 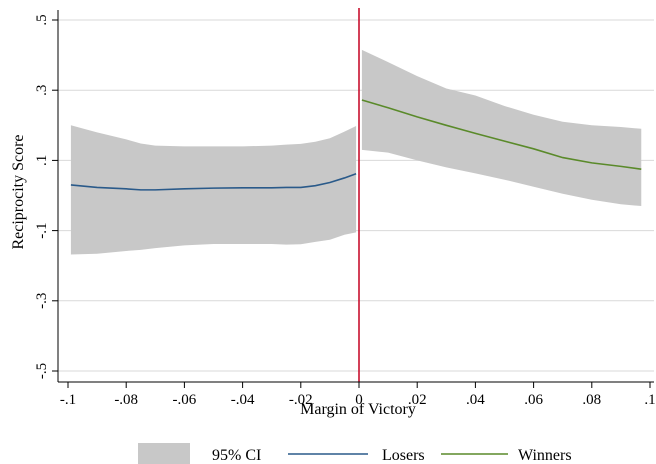 I want to click on ci-band-losers, so click(x=213, y=190).